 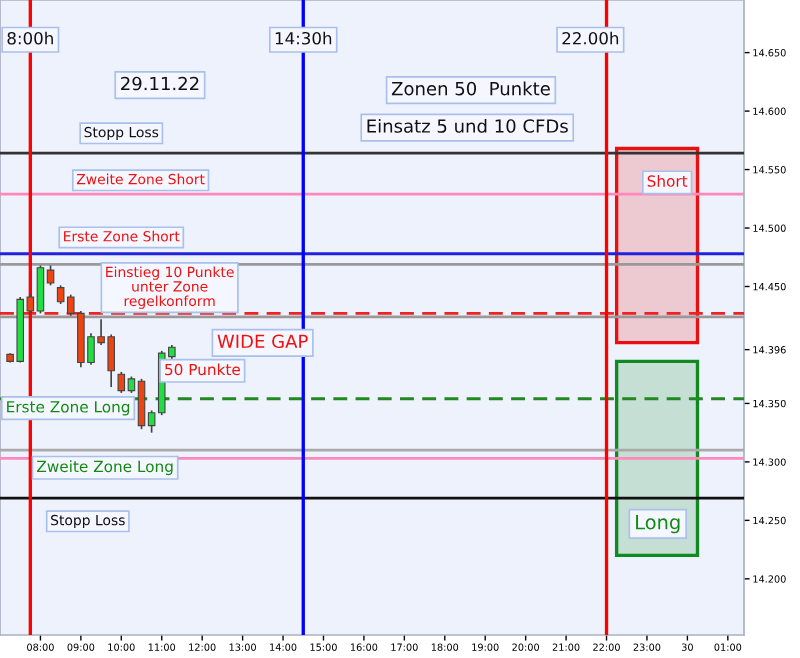 What do you see at coordinates (160, 83) in the screenshot?
I see `annotation: 29.11.22` at bounding box center [160, 83].